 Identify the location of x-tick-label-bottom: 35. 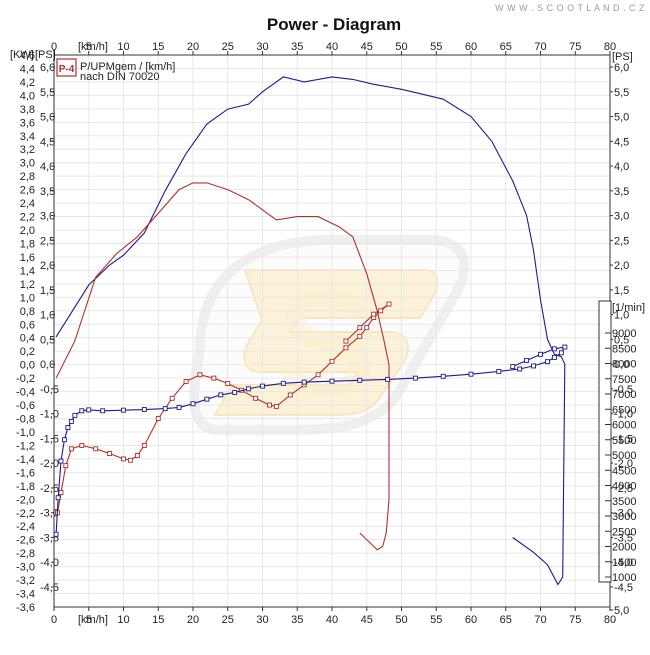
(297, 620).